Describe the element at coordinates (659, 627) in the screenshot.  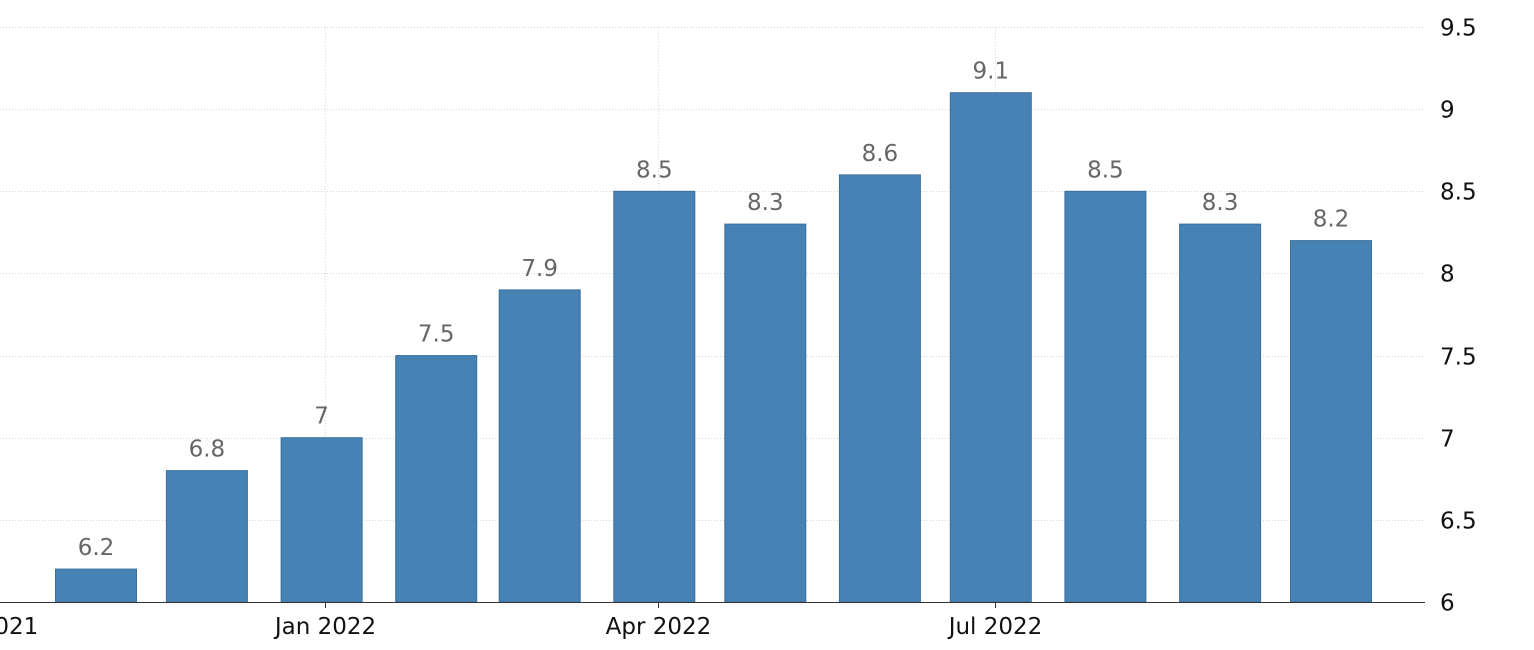
I see `x-tick-label: Apr 2022` at that location.